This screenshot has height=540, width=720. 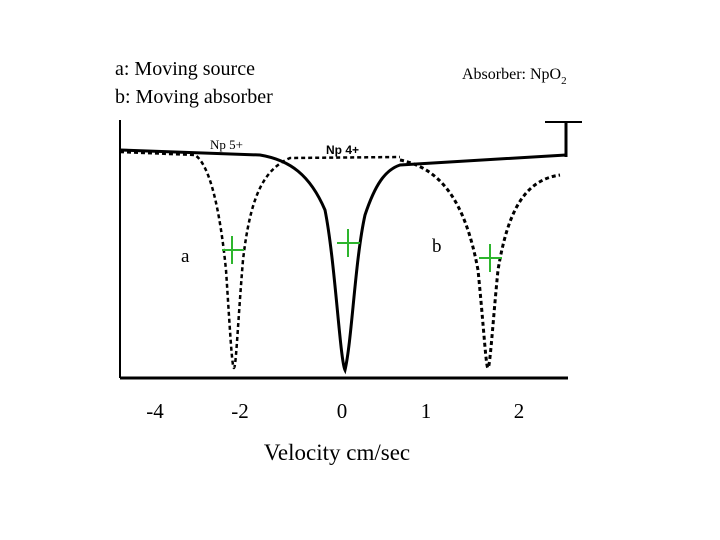 What do you see at coordinates (185, 69) in the screenshot?
I see `legend-line: a: Moving source` at bounding box center [185, 69].